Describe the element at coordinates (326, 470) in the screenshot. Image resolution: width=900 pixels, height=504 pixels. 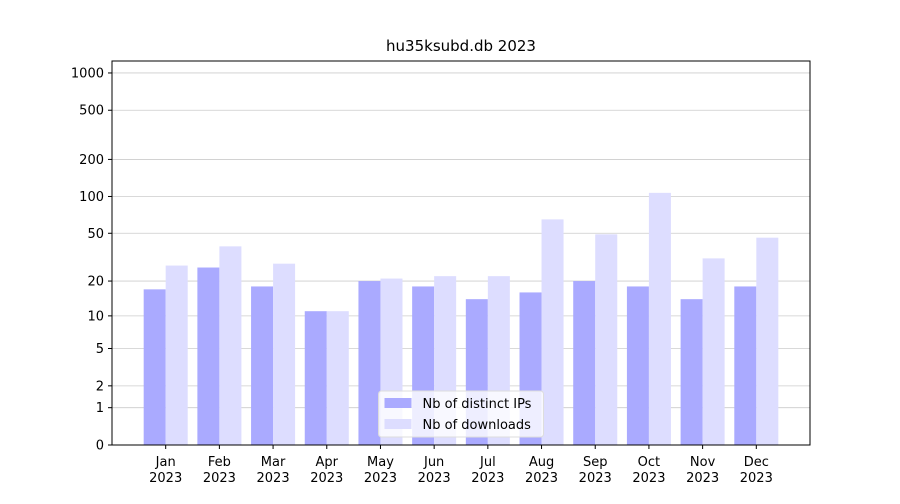
I see `x-tick-label: Apr 2023` at that location.